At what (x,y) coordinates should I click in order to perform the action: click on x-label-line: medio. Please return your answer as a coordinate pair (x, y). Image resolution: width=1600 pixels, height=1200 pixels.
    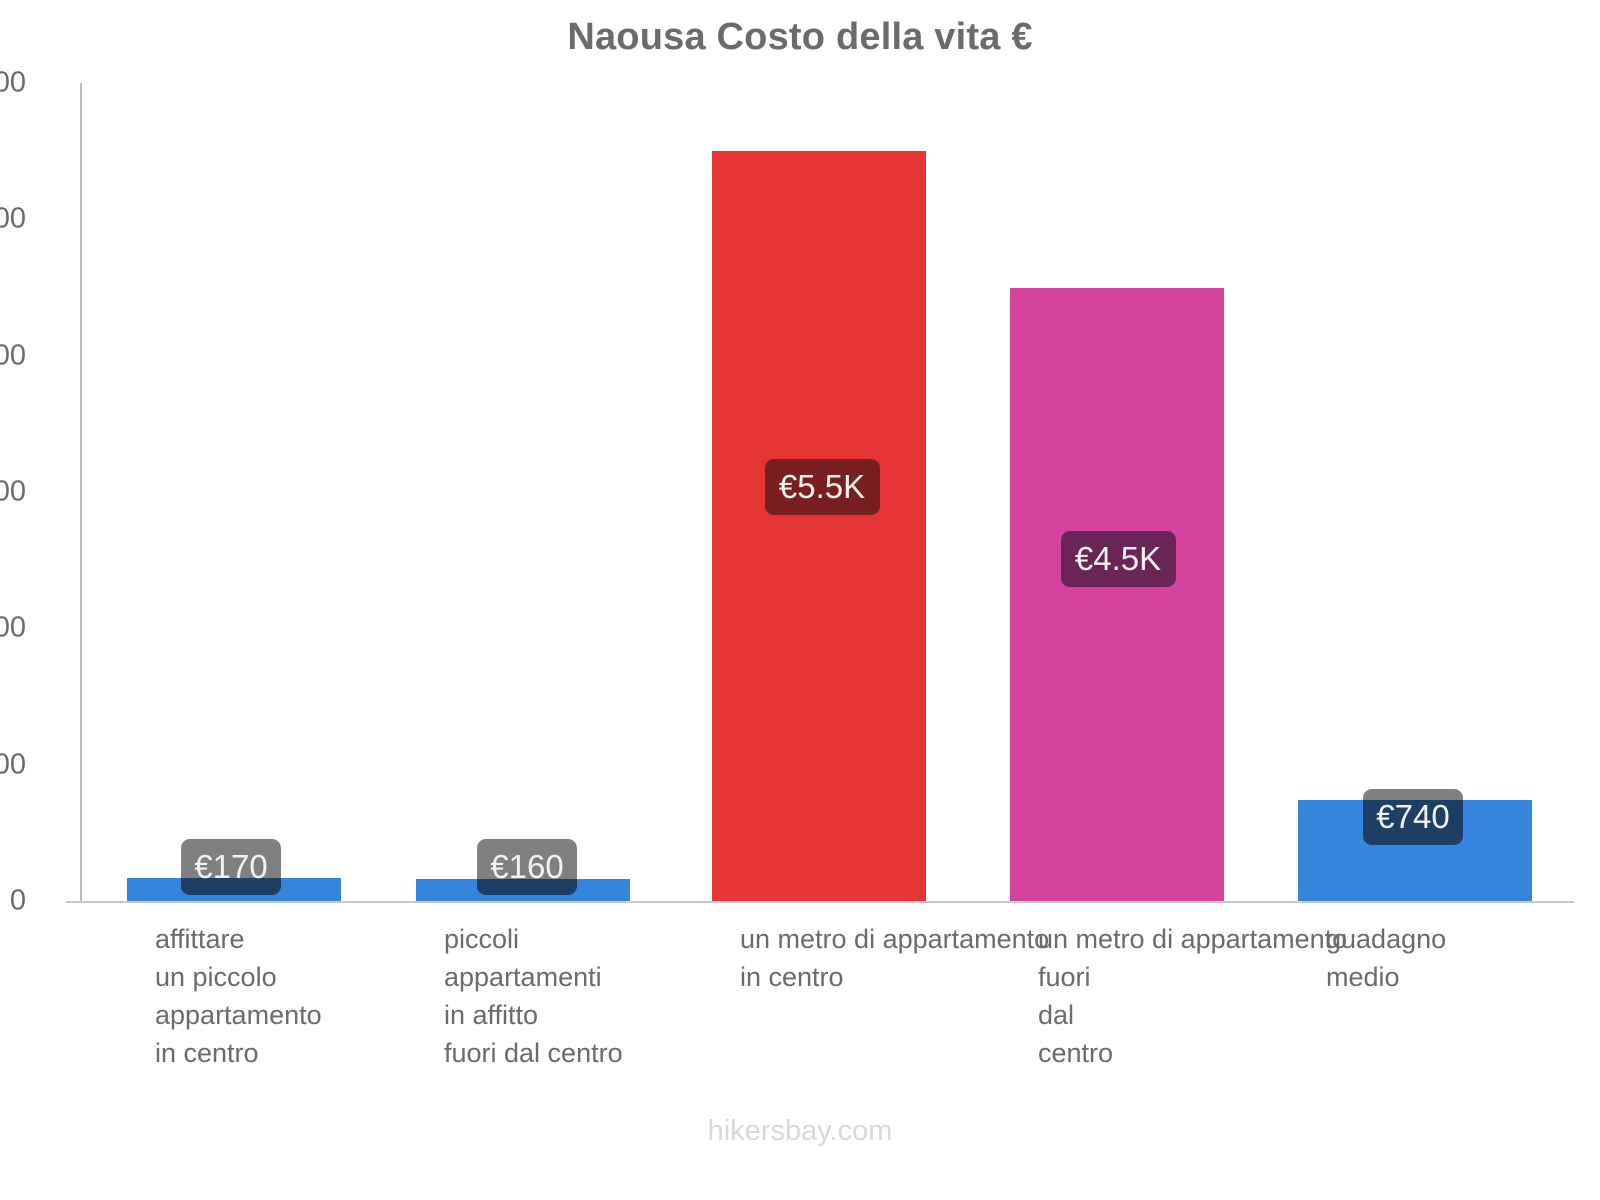
    Looking at the image, I should click on (1363, 977).